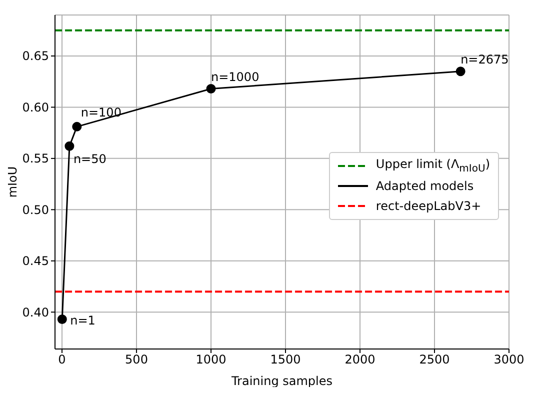 The width and height of the screenshot is (535, 395). I want to click on y-tick-label: 0.55, so click(35, 159).